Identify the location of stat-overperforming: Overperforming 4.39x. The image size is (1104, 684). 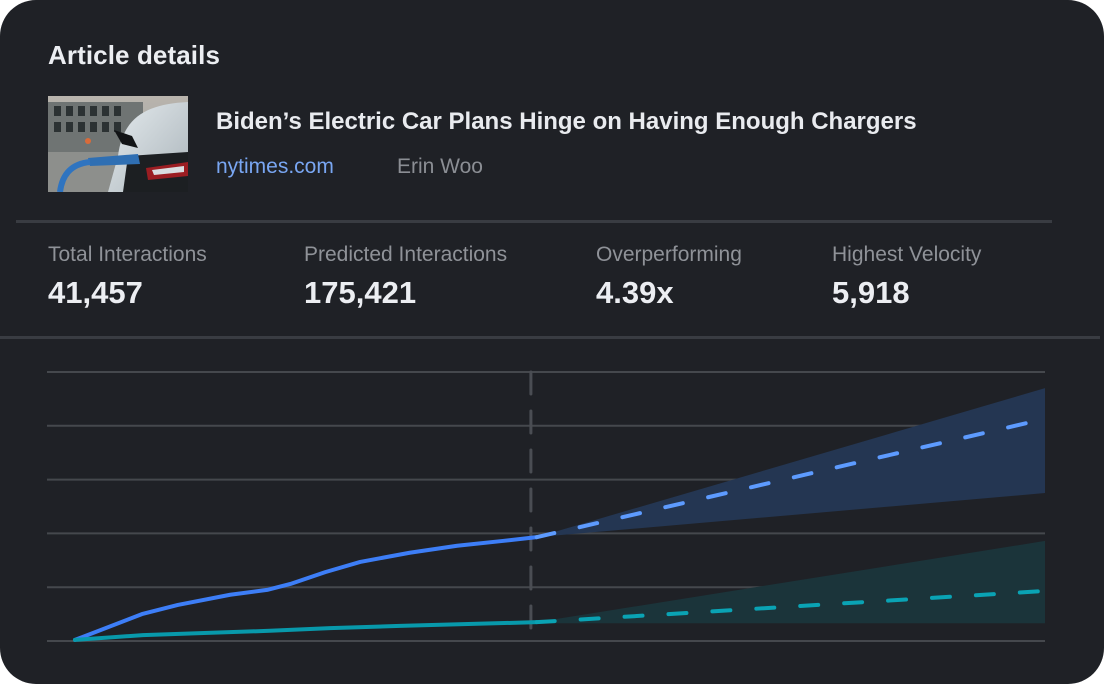
(669, 277).